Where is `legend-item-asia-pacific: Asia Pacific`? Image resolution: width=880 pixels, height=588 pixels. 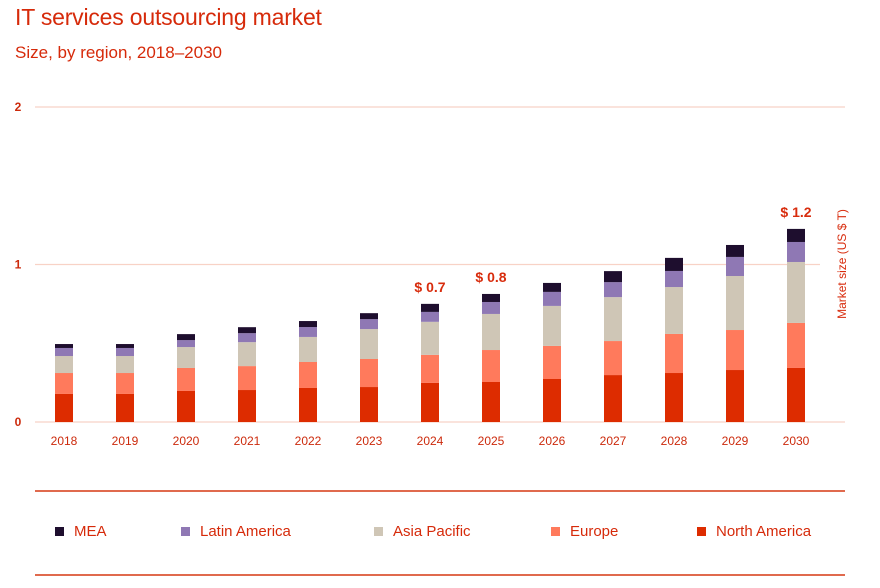
legend-item-asia-pacific: Asia Pacific is located at coordinates (422, 531).